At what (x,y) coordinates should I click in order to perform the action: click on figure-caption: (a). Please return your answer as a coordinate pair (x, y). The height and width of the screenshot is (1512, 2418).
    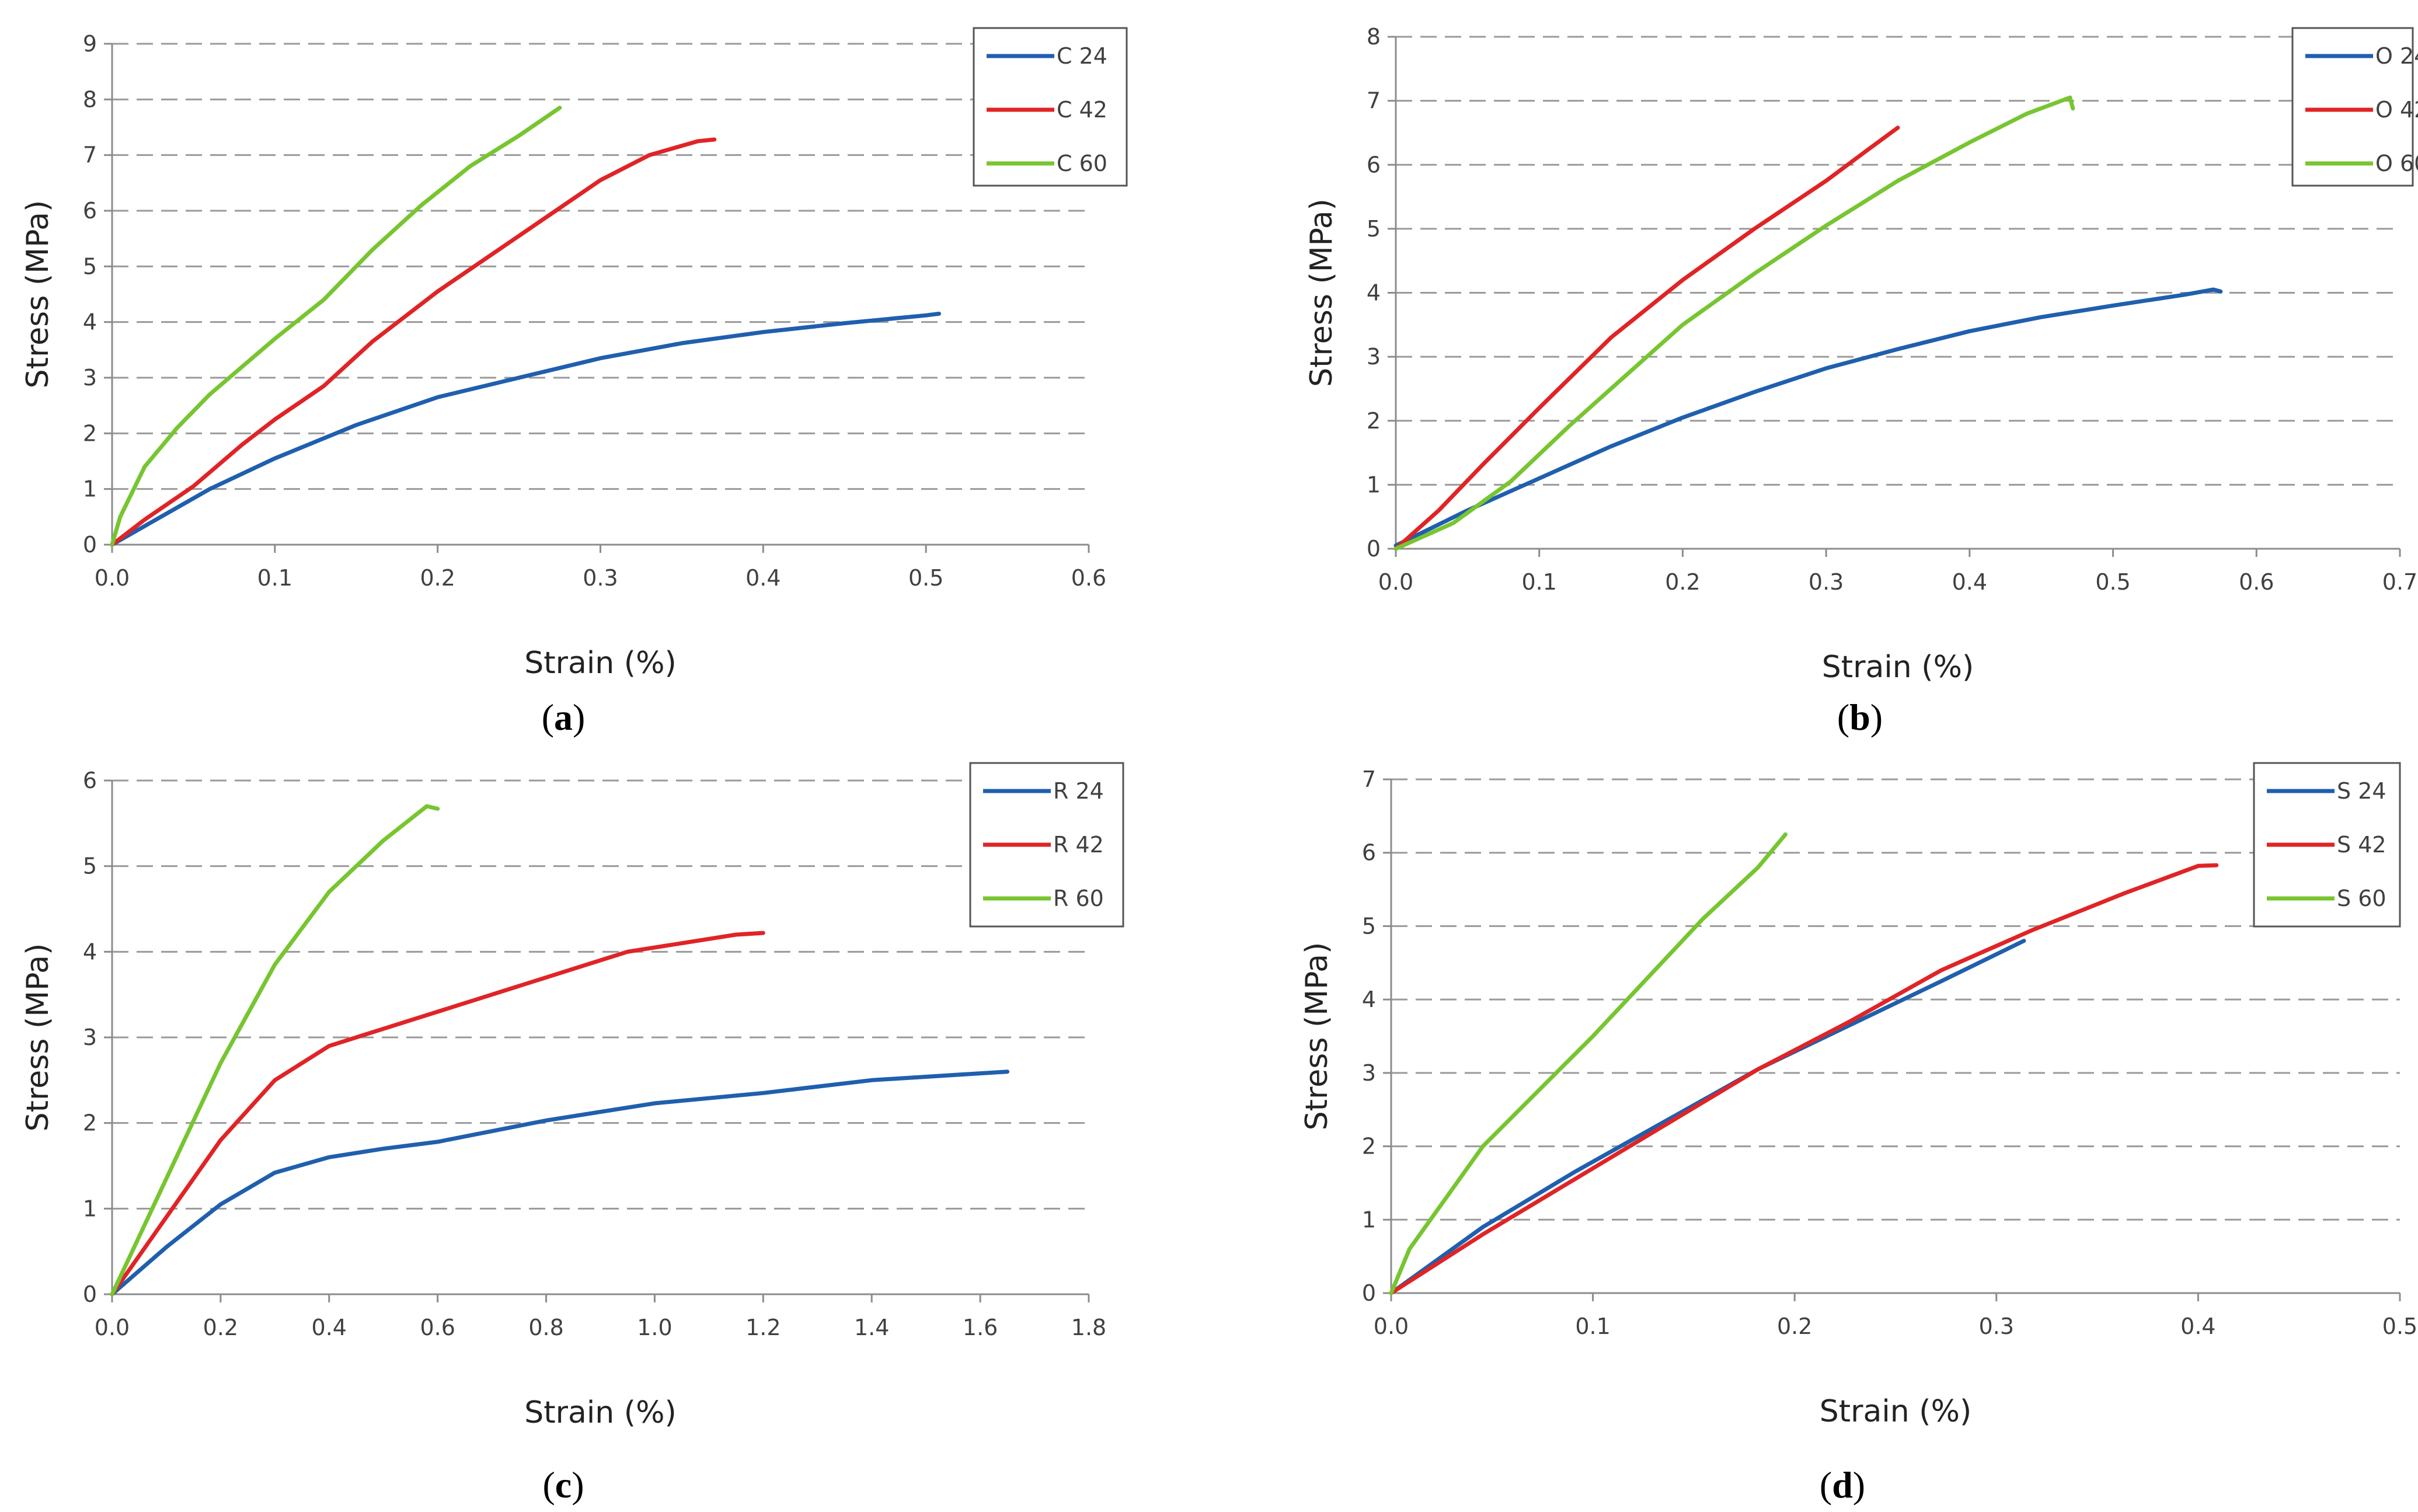
    Looking at the image, I should click on (564, 717).